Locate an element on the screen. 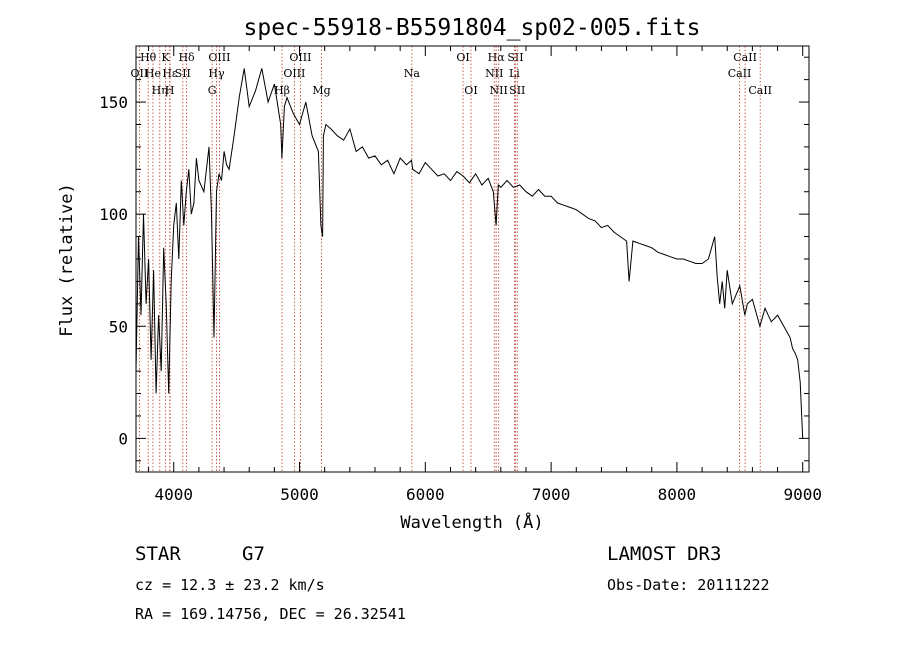  object-class: STAR is located at coordinates (158, 554).